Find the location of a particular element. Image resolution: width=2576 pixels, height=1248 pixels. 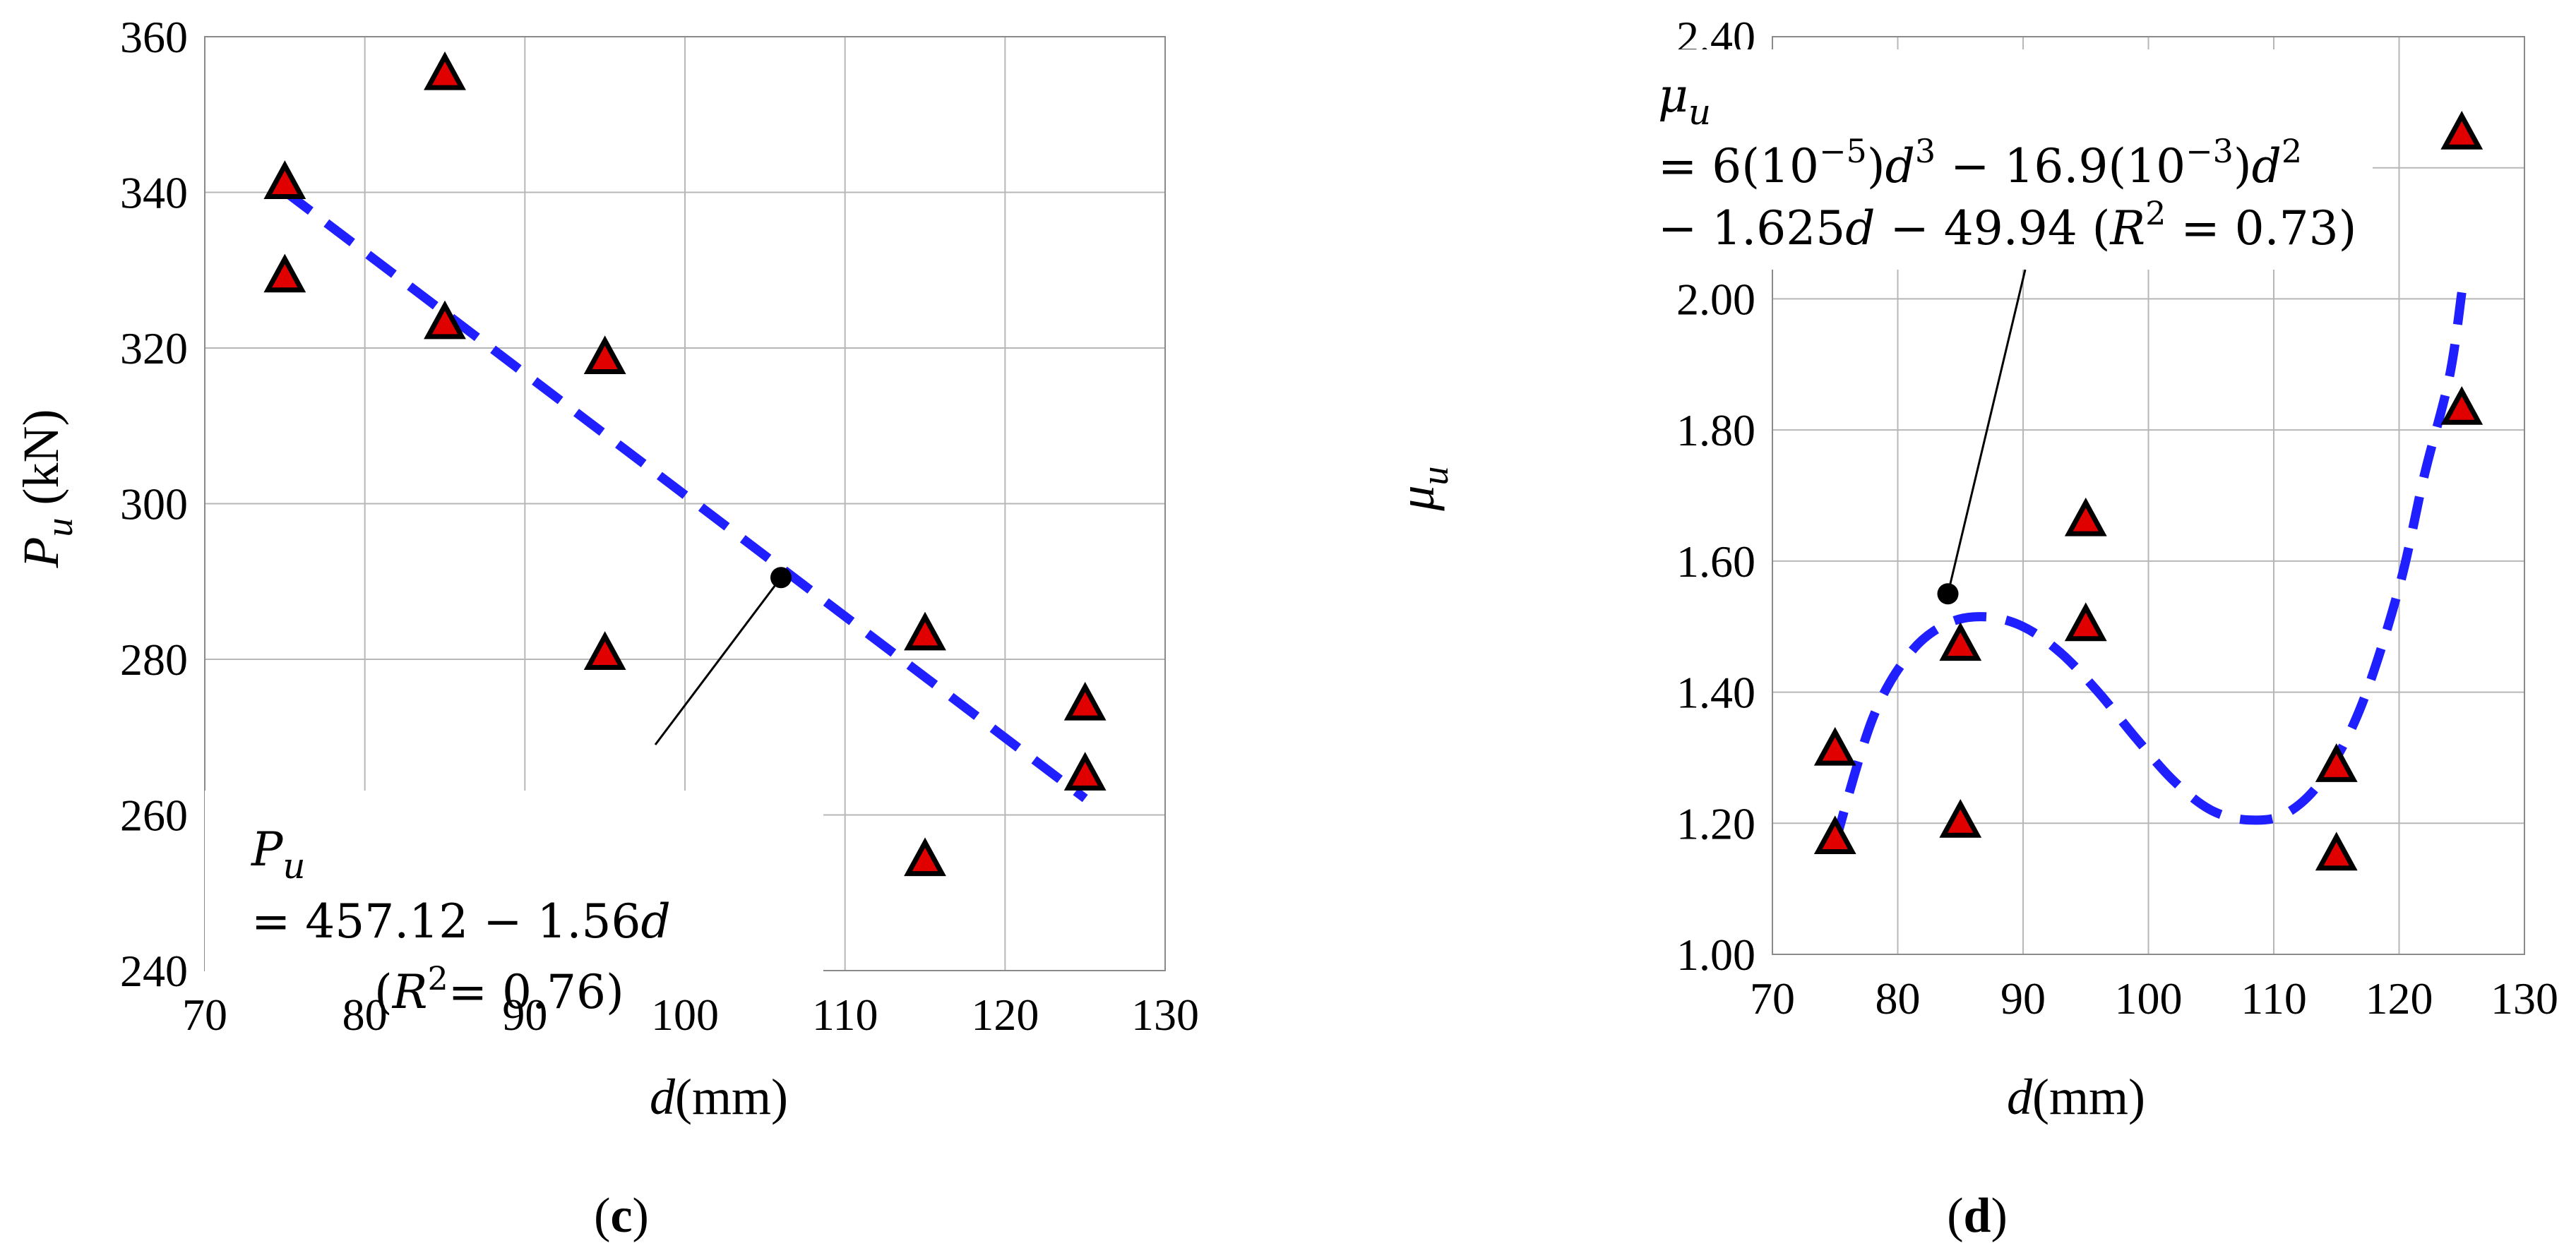

chart-d-annotation-anchor-dot is located at coordinates (1948, 594).